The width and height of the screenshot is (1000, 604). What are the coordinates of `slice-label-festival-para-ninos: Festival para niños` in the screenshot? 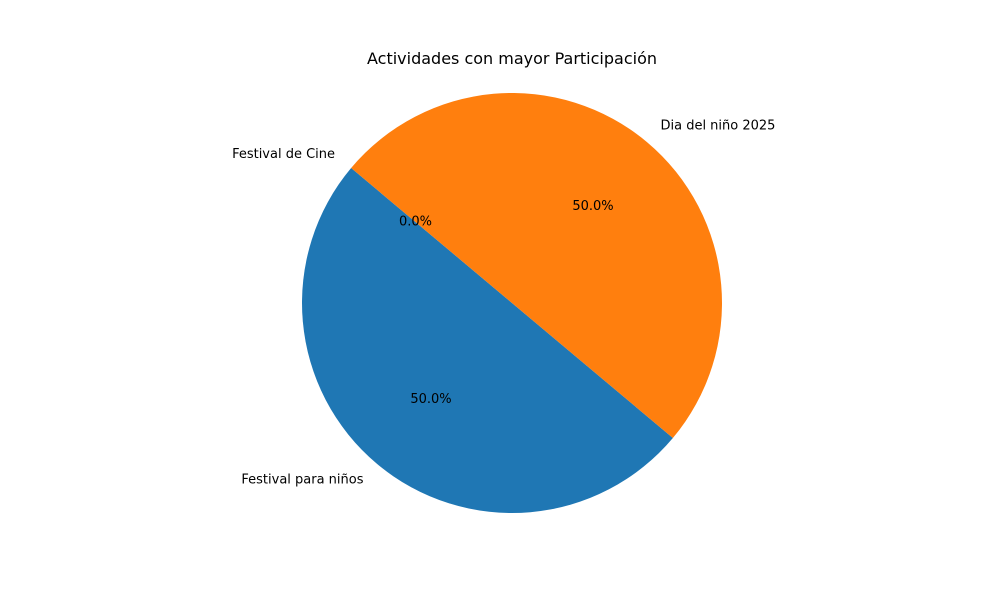 It's located at (302, 479).